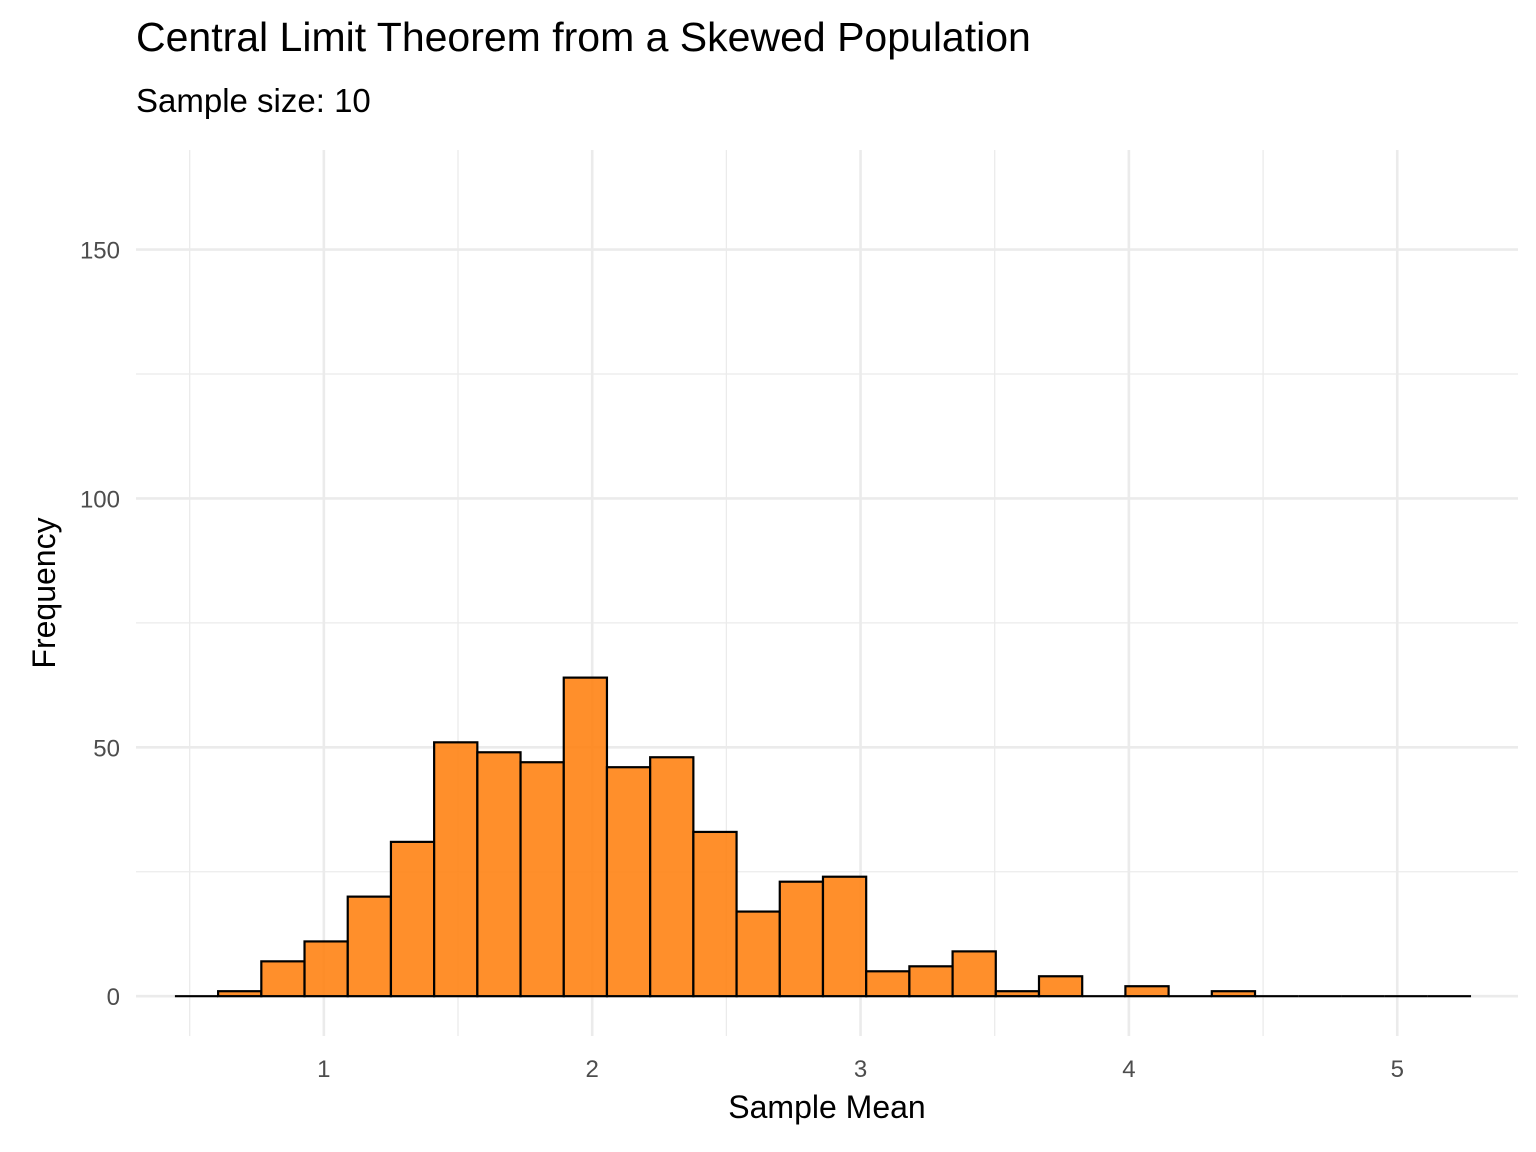  I want to click on y-tick-label: 150, so click(100, 251).